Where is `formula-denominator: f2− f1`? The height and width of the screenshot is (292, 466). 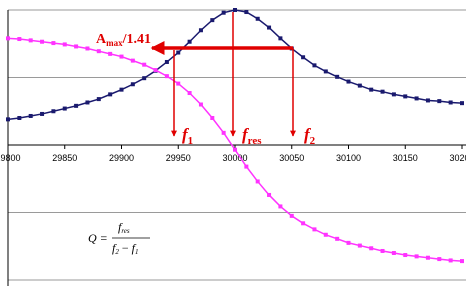
formula-denominator: f2− f1 is located at coordinates (125, 248).